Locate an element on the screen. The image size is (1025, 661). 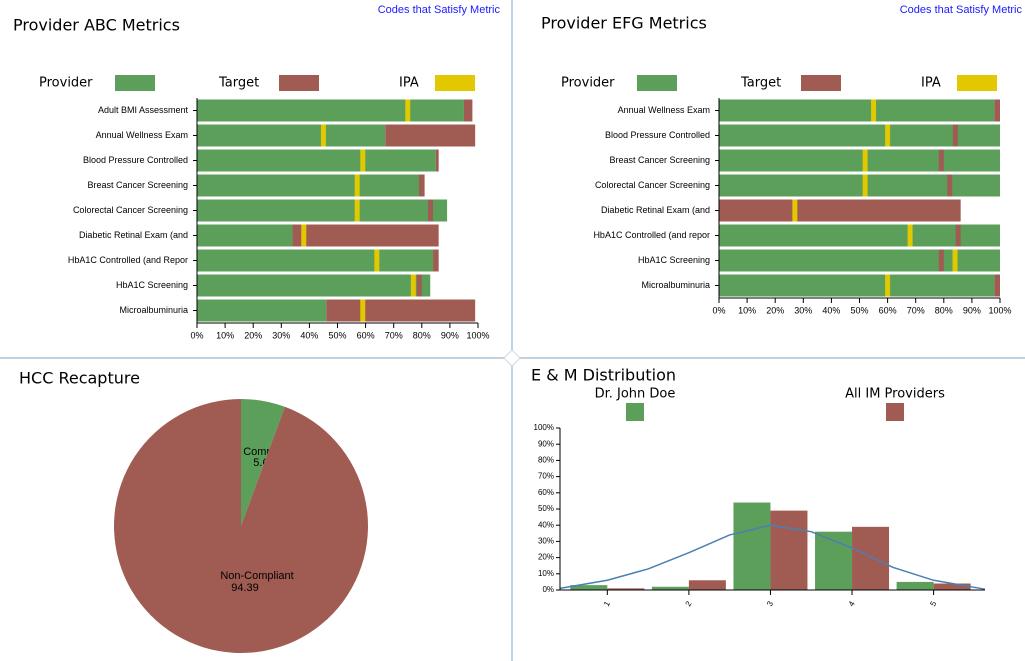
chart-title: HCC Recapture is located at coordinates (79, 378).